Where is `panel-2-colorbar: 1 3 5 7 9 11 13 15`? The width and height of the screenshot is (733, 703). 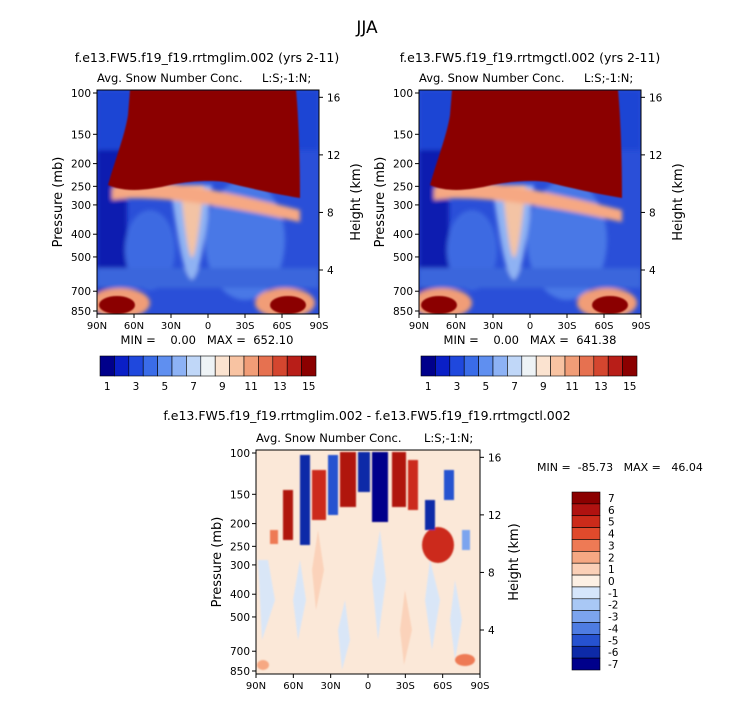
panel-2-colorbar: 1 3 5 7 9 11 13 15 is located at coordinates (529, 374).